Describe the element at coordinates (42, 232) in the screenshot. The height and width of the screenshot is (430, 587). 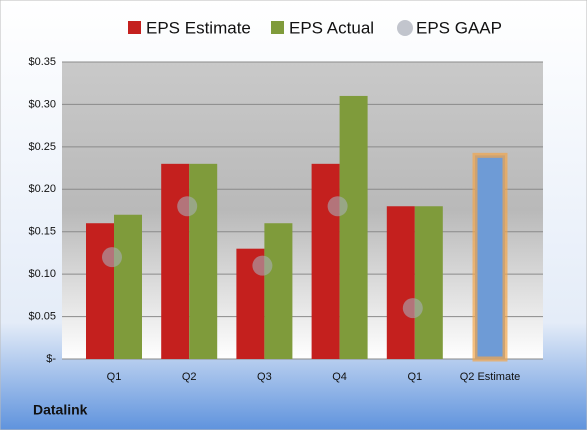
I see `y-tick-label: $0.15` at that location.